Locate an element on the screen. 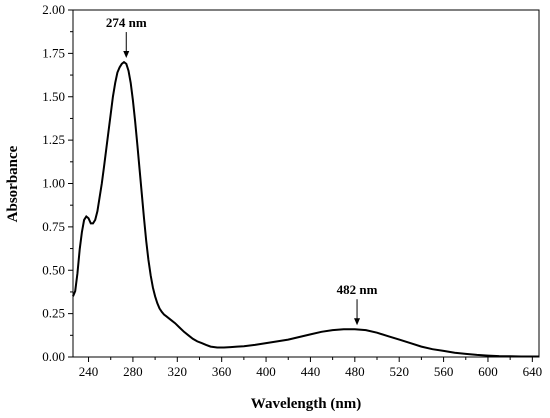 This screenshot has width=550, height=418. y-tick-label: 0.75 is located at coordinates (53, 226).